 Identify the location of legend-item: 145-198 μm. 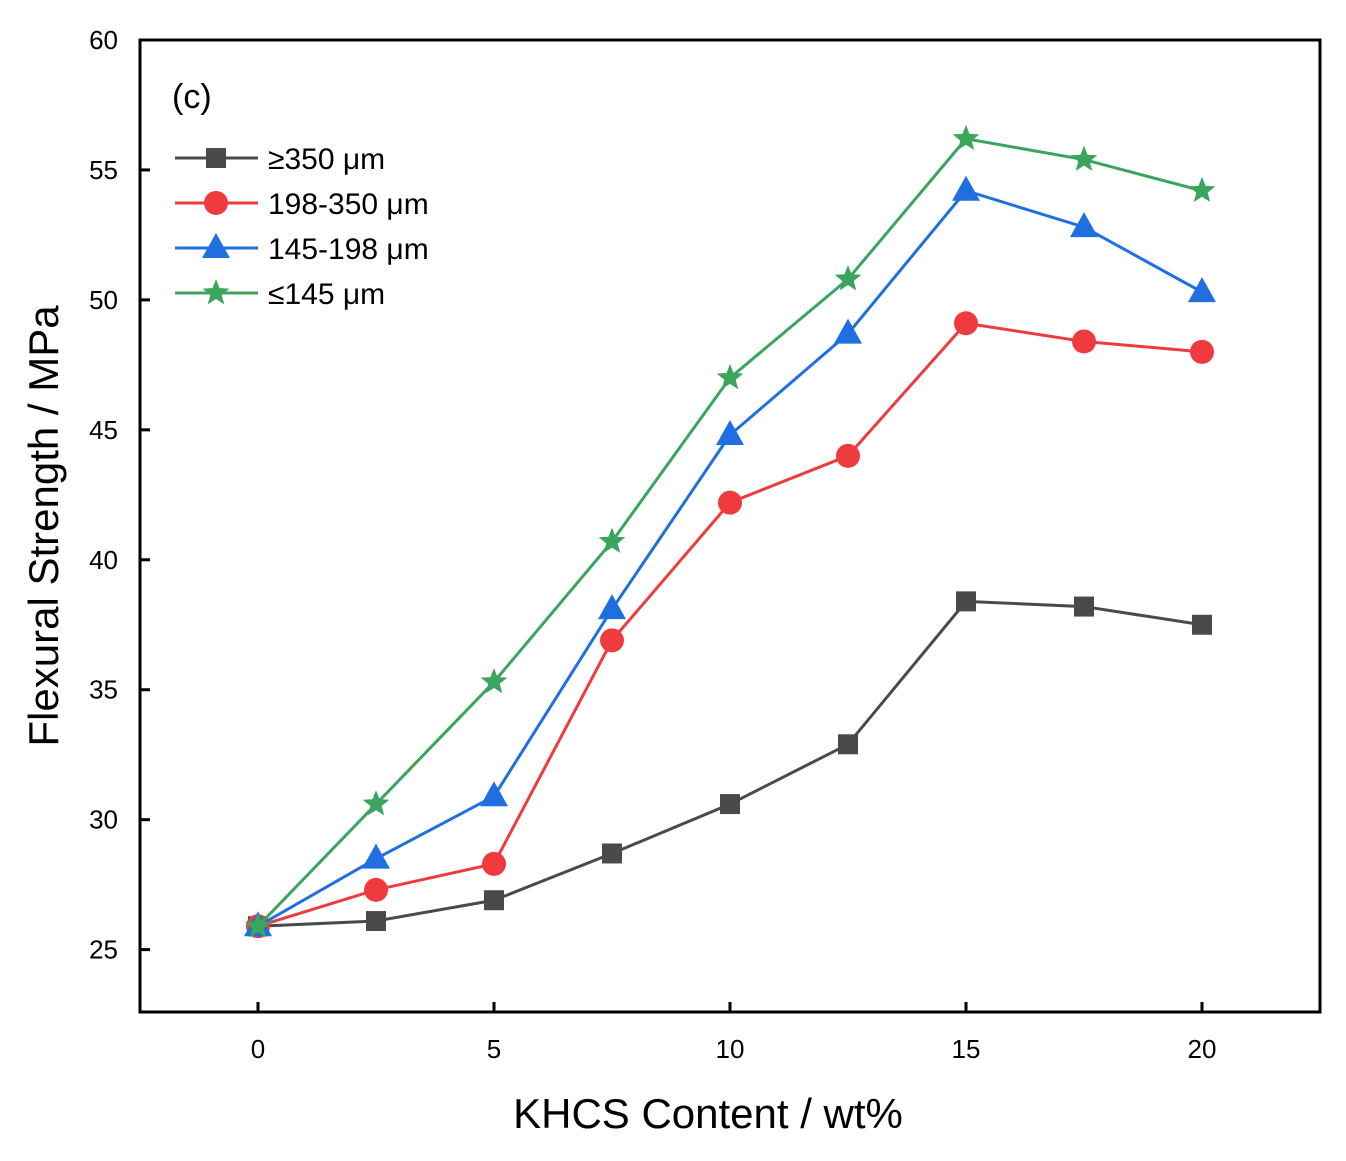
(302, 249).